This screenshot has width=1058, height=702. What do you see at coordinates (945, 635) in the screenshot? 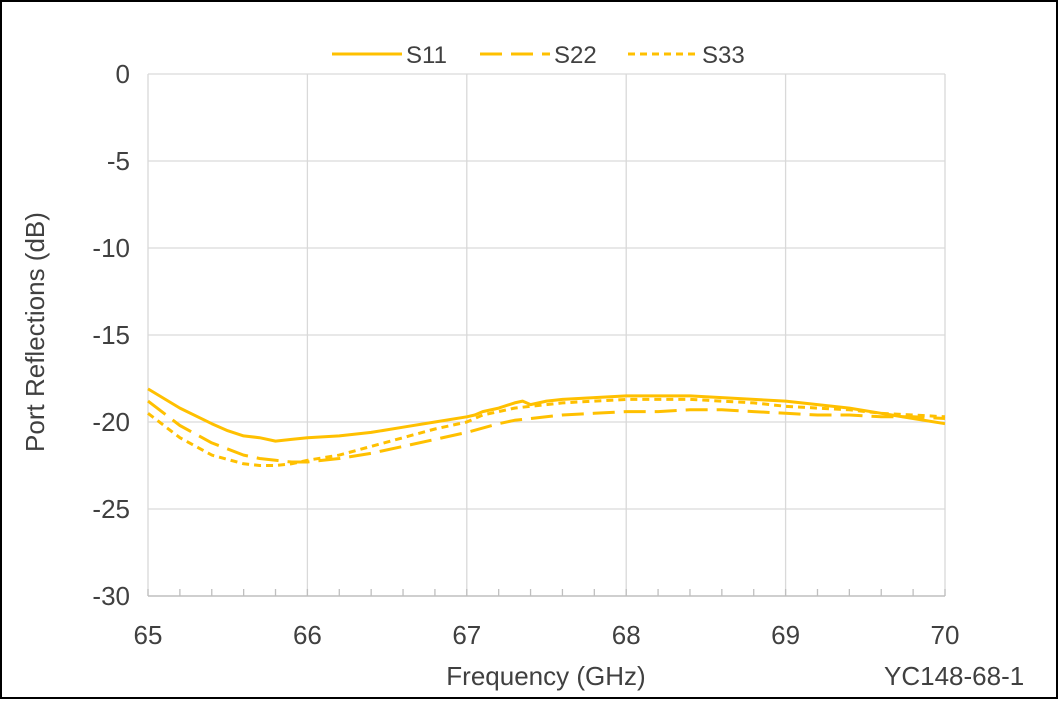
I see `x-tick-label: 70` at bounding box center [945, 635].